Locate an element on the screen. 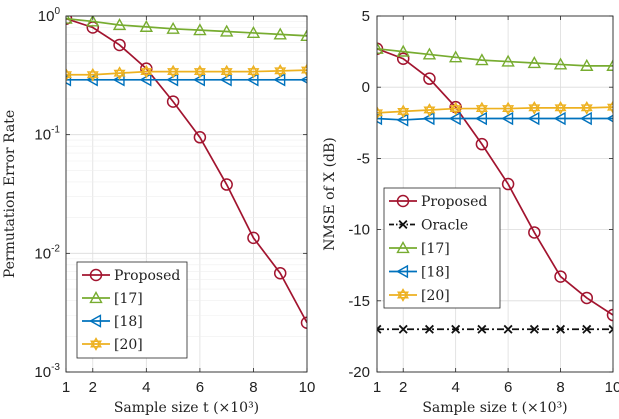 Image resolution: width=619 pixels, height=419 pixels. y-tick-label: 10⁰ is located at coordinates (49, 15).